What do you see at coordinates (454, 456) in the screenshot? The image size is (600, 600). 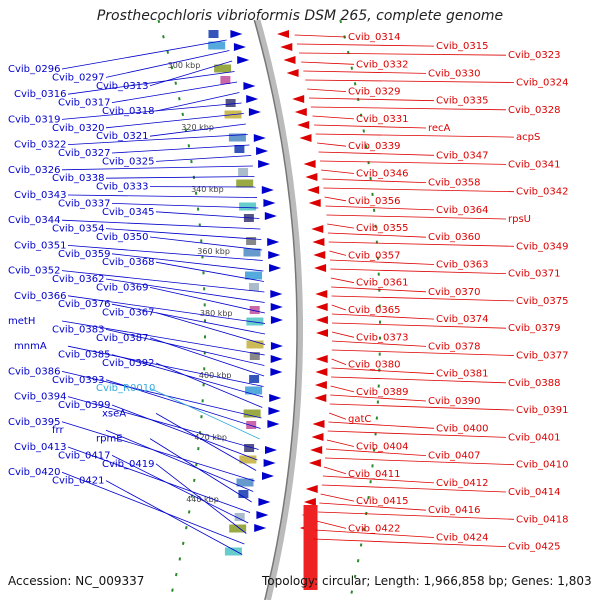 I see `gene-label-right: Cvib_0407` at bounding box center [454, 456].